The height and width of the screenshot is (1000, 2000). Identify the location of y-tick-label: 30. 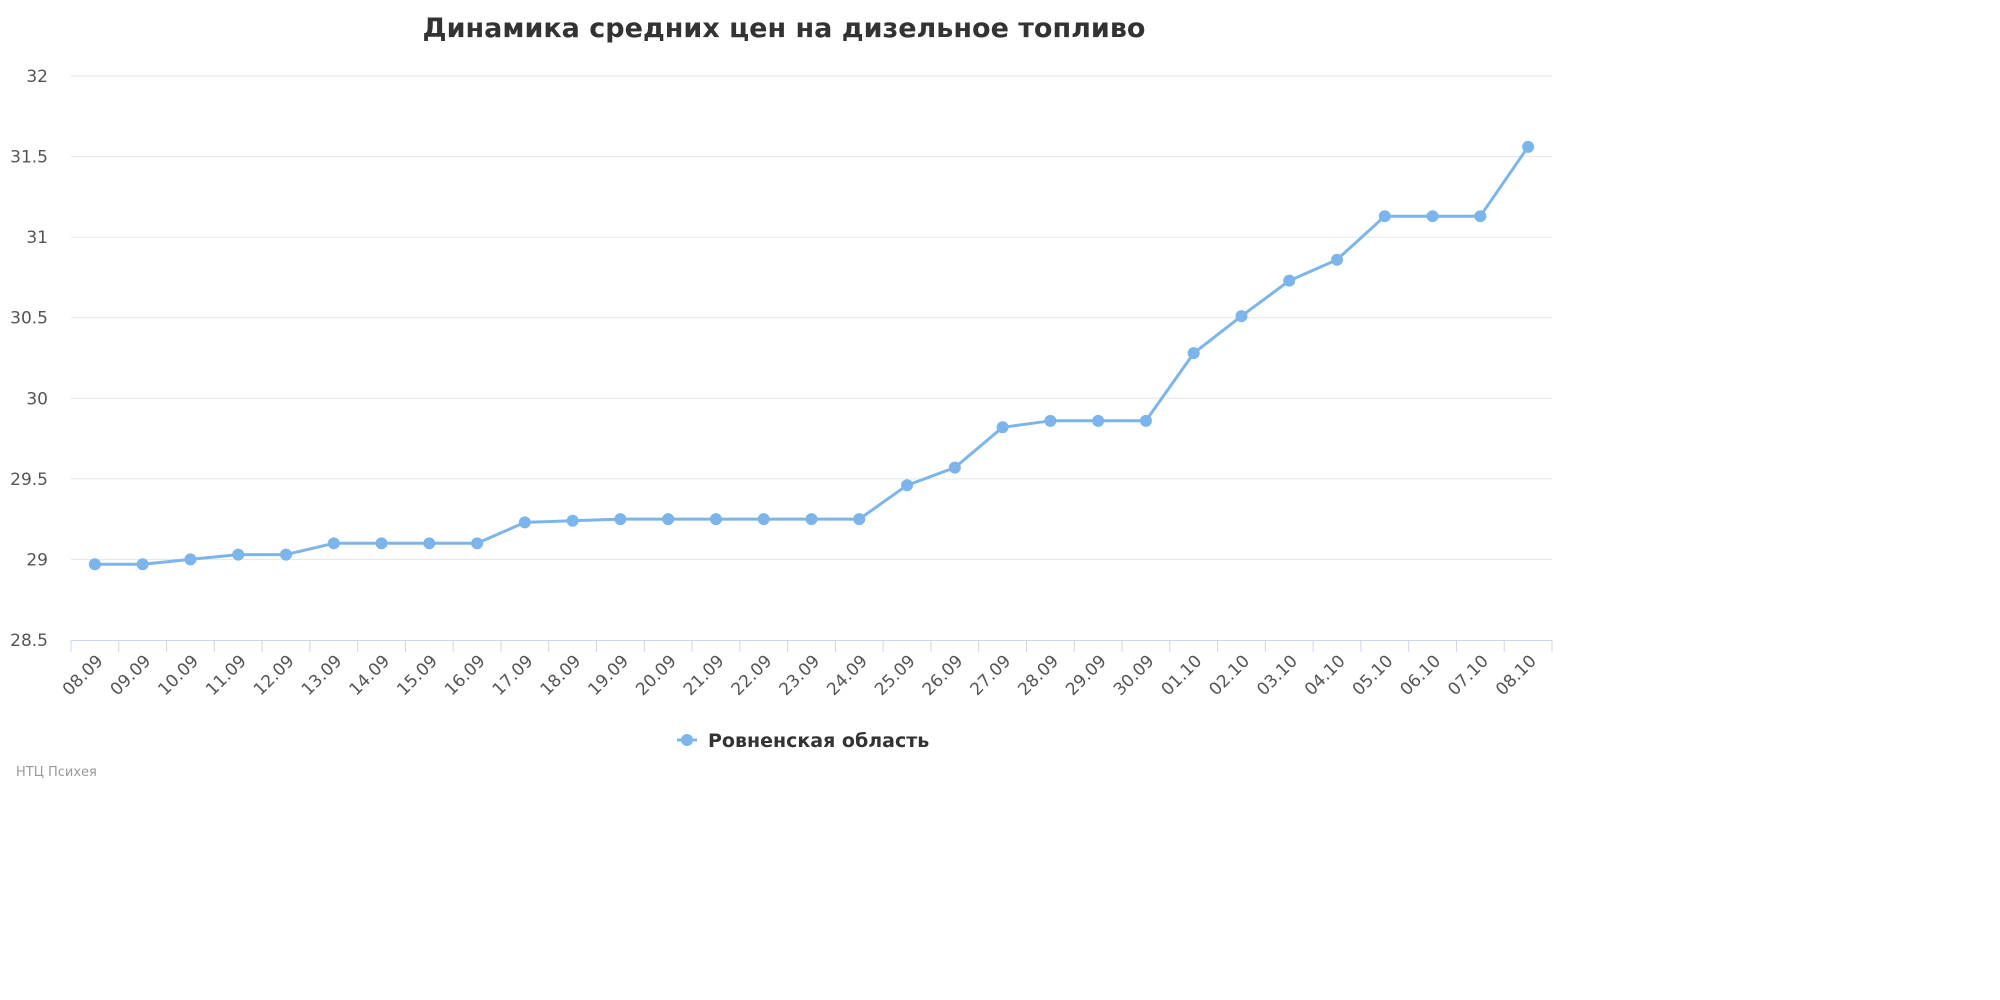
(37, 399).